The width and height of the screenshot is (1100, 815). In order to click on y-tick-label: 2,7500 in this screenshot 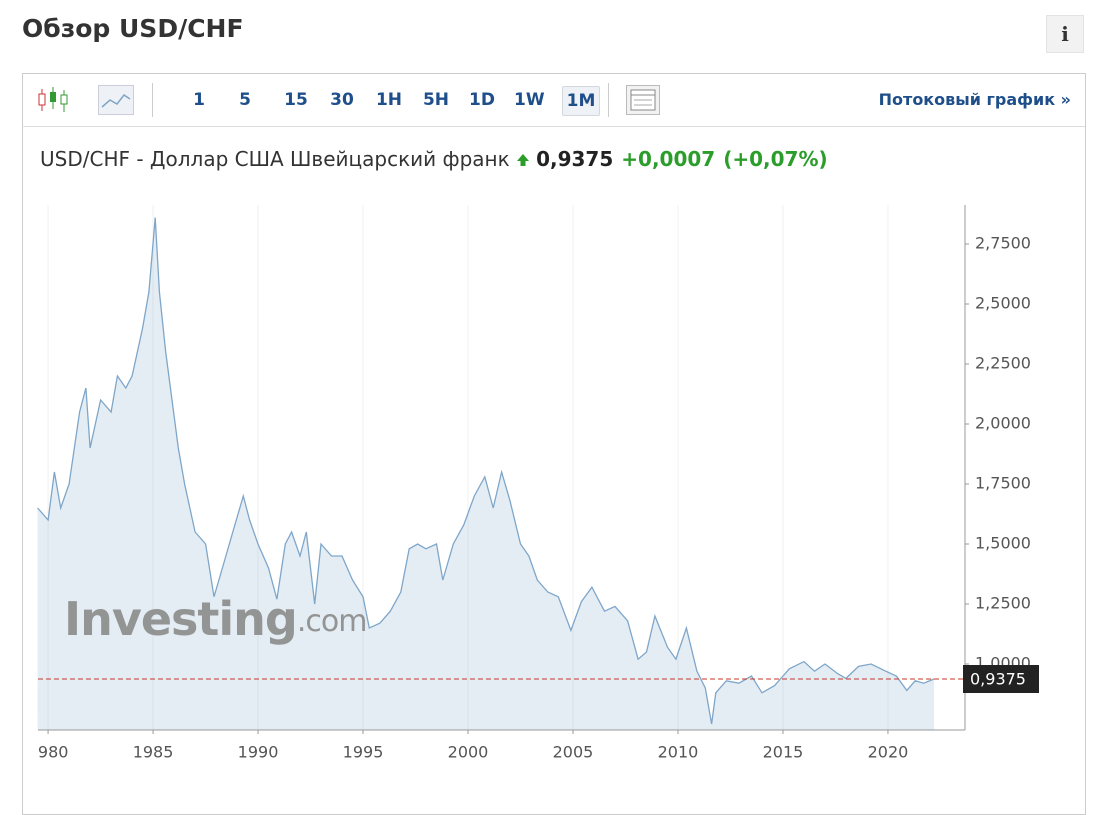, I will do `click(1003, 243)`.